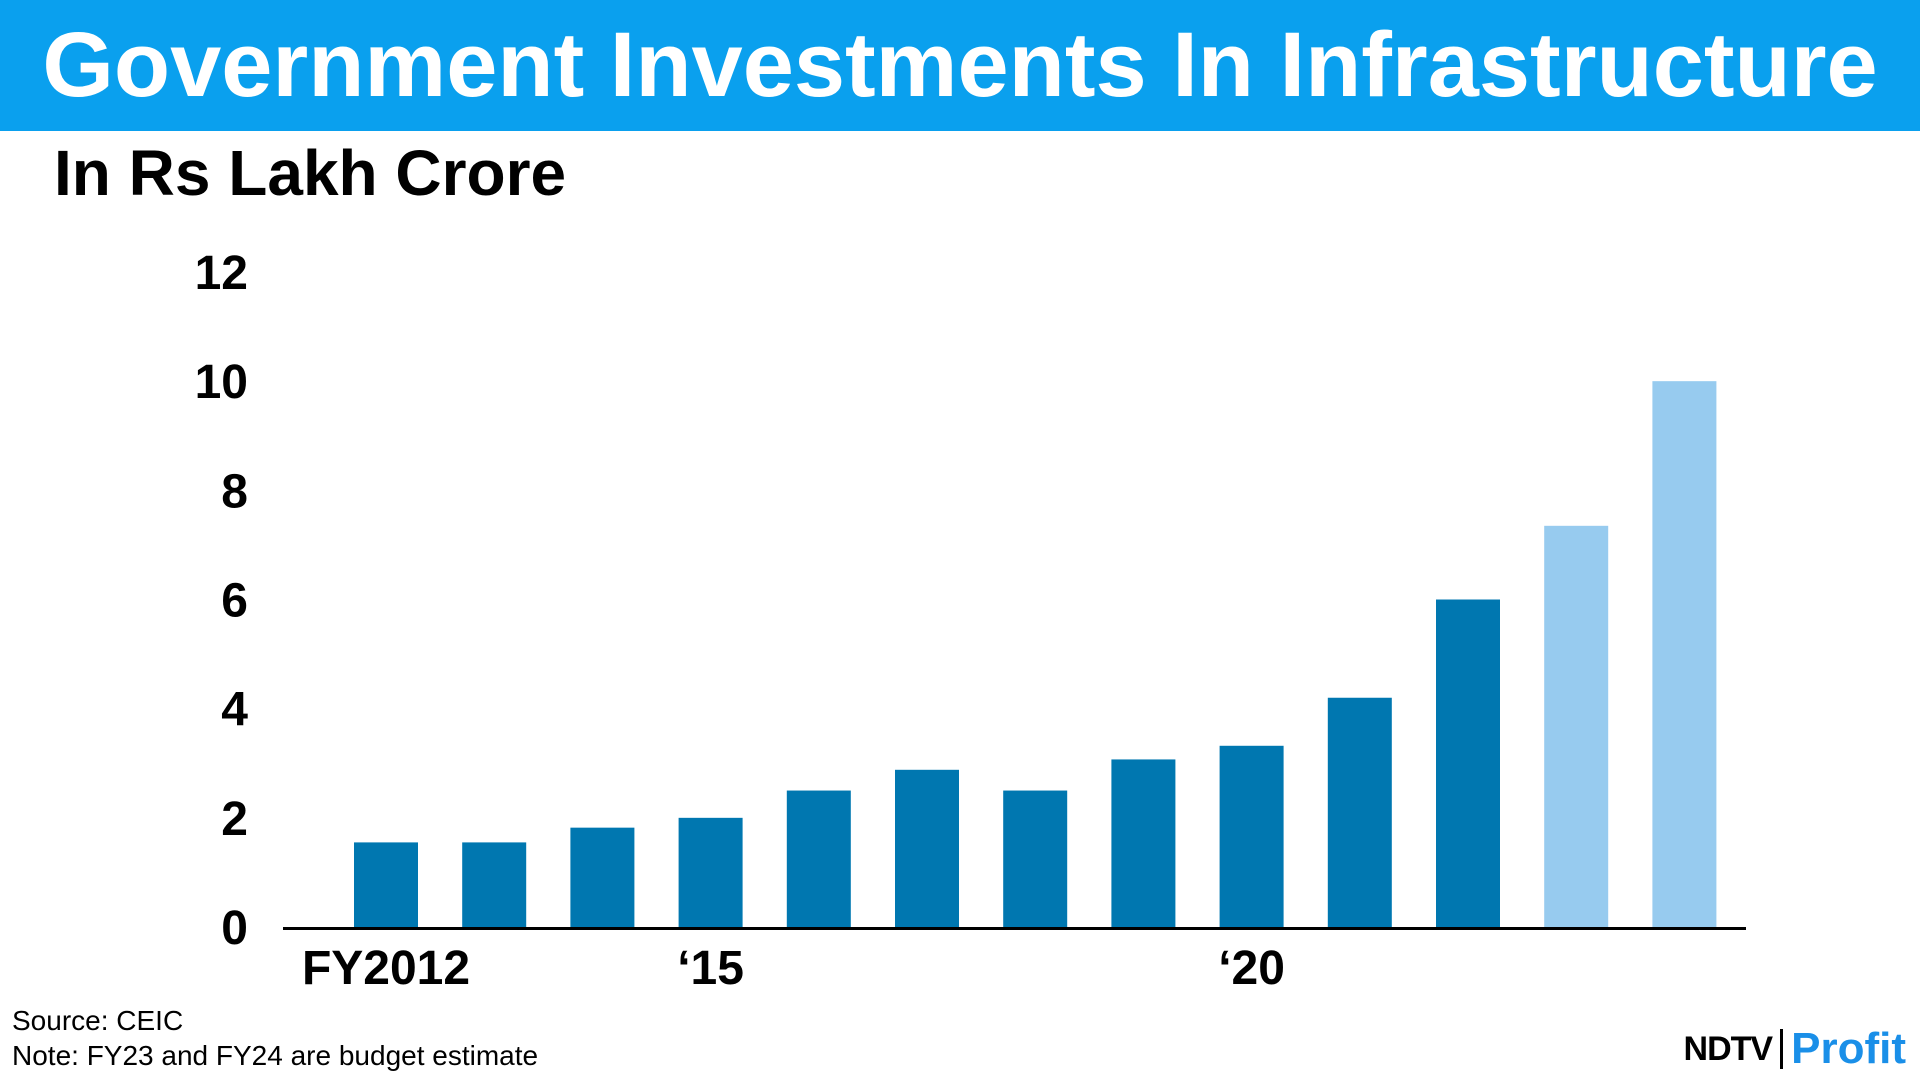 This screenshot has width=1920, height=1080. I want to click on estimate-note: Note: FY23 and FY24 are budget estimate, so click(275, 1055).